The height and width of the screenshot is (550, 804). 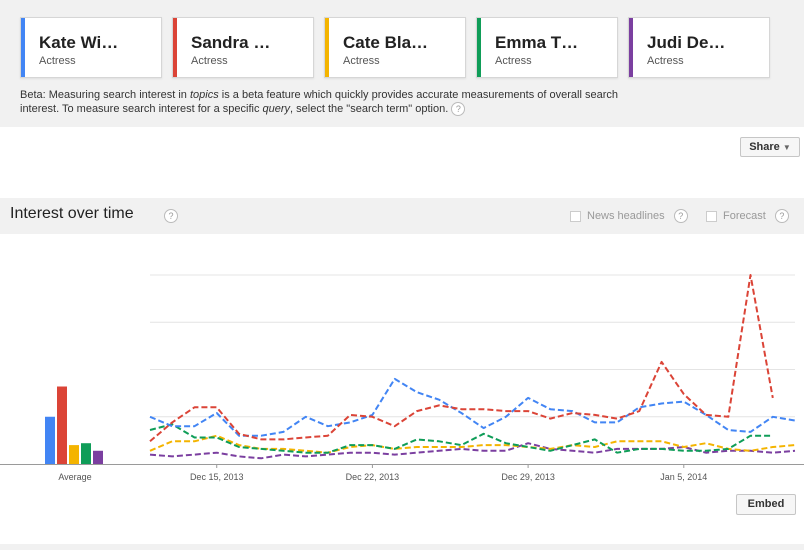 I want to click on embed-button: Embed, so click(x=766, y=504).